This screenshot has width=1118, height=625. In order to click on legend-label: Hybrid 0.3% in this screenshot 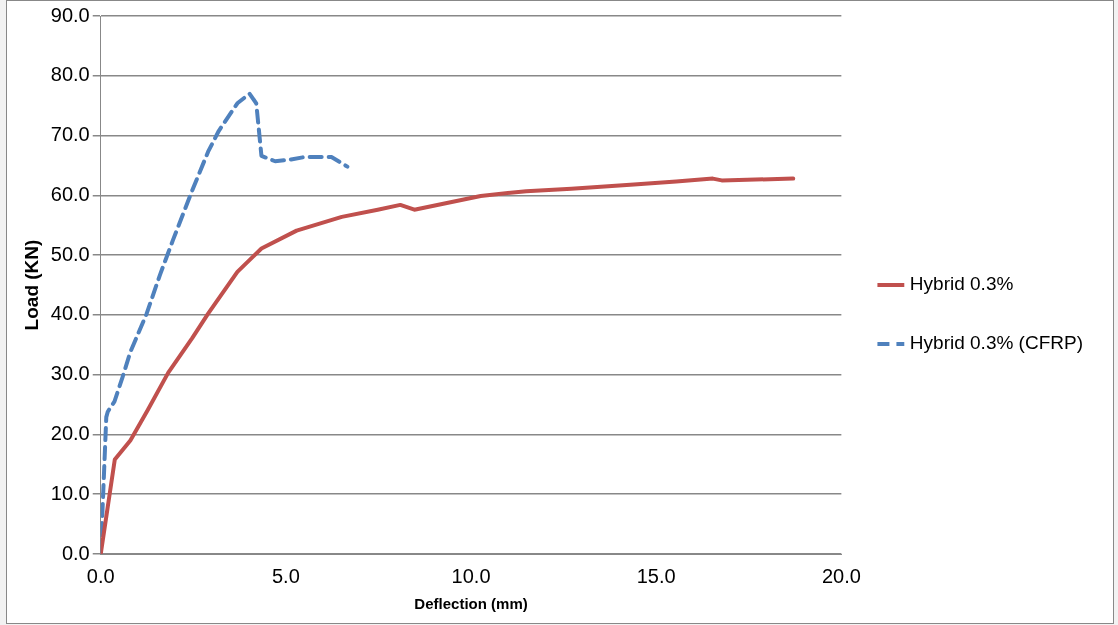, I will do `click(961, 284)`.